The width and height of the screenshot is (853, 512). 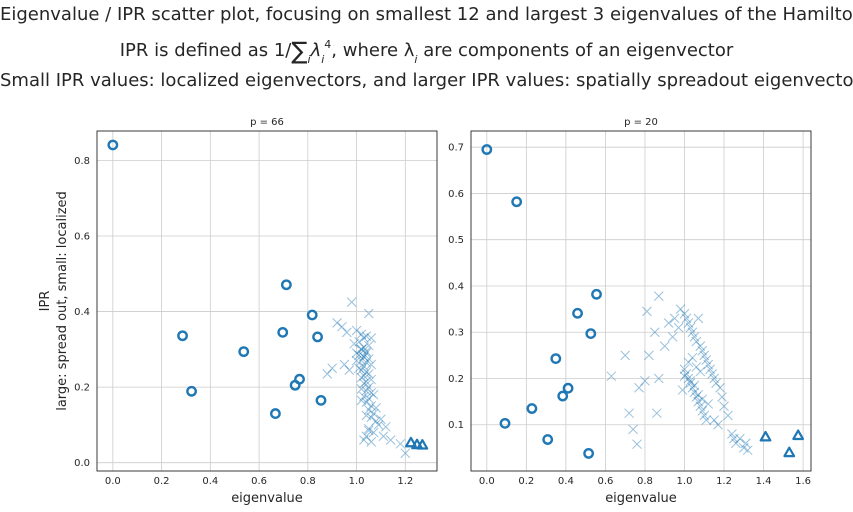 What do you see at coordinates (575, 50) in the screenshot?
I see `title-2-tail: are components of an eigenvector` at bounding box center [575, 50].